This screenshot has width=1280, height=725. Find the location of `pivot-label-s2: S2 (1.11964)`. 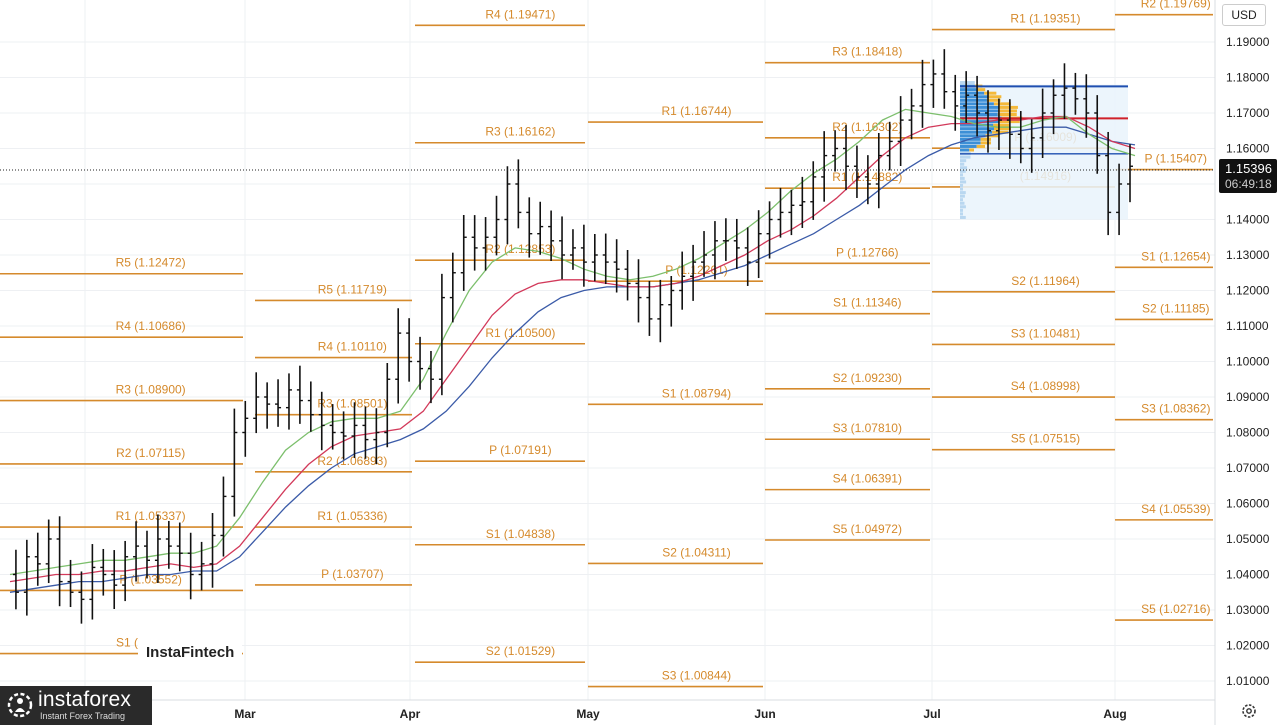

pivot-label-s2: S2 (1.11964) is located at coordinates (1045, 281).